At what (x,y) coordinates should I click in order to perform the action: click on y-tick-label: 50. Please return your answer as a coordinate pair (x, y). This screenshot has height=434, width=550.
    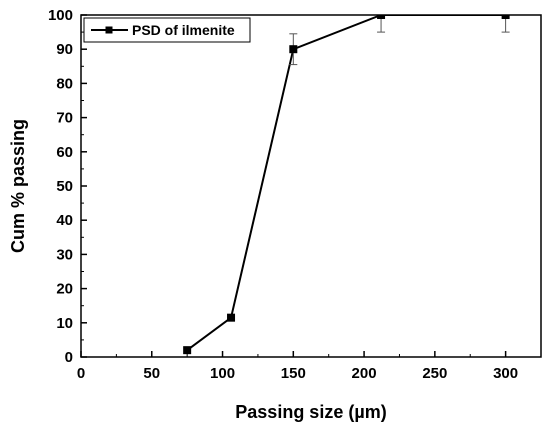
    Looking at the image, I should click on (64, 186).